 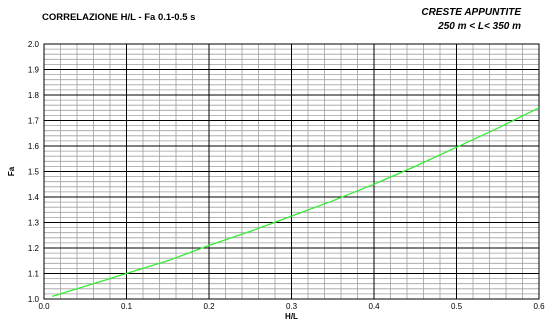 I want to click on subtitle-line-2: 250 m < L< 350 m, so click(x=479, y=26).